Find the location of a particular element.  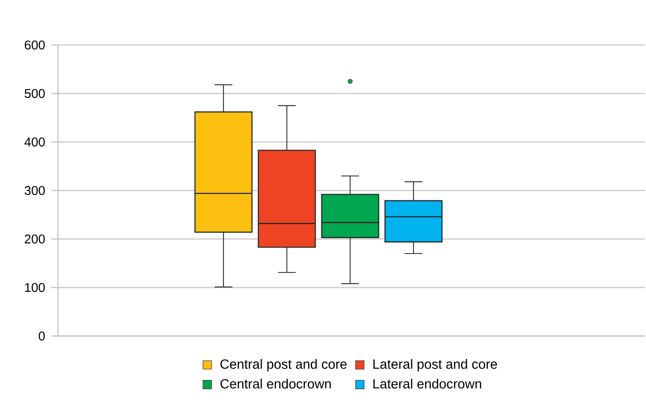

y-tick-label: 400 is located at coordinates (34, 142).